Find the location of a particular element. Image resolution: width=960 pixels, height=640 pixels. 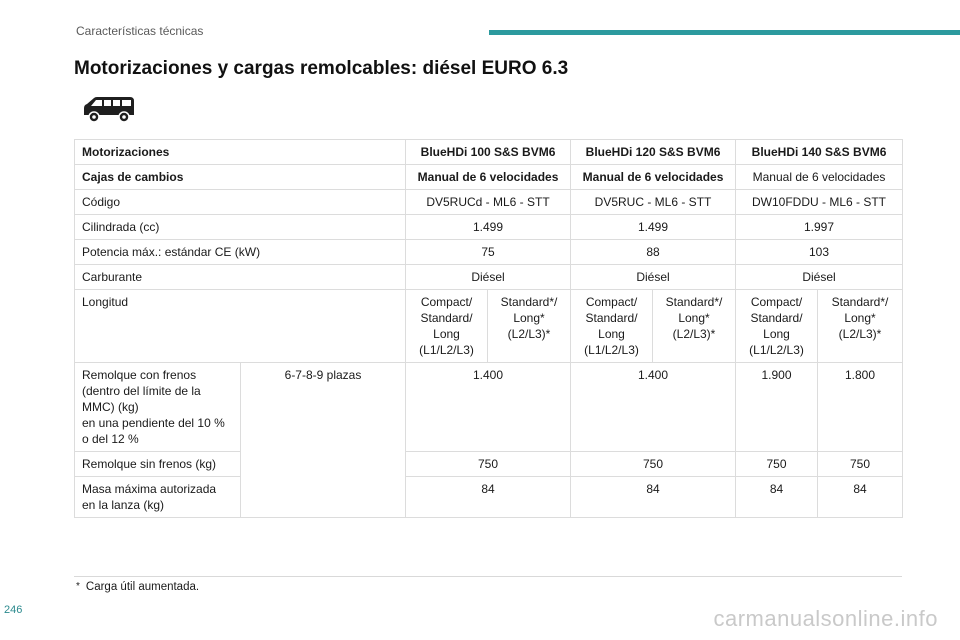

row-label-power: Potencia máx.: estándar CE (kW) is located at coordinates (240, 252).